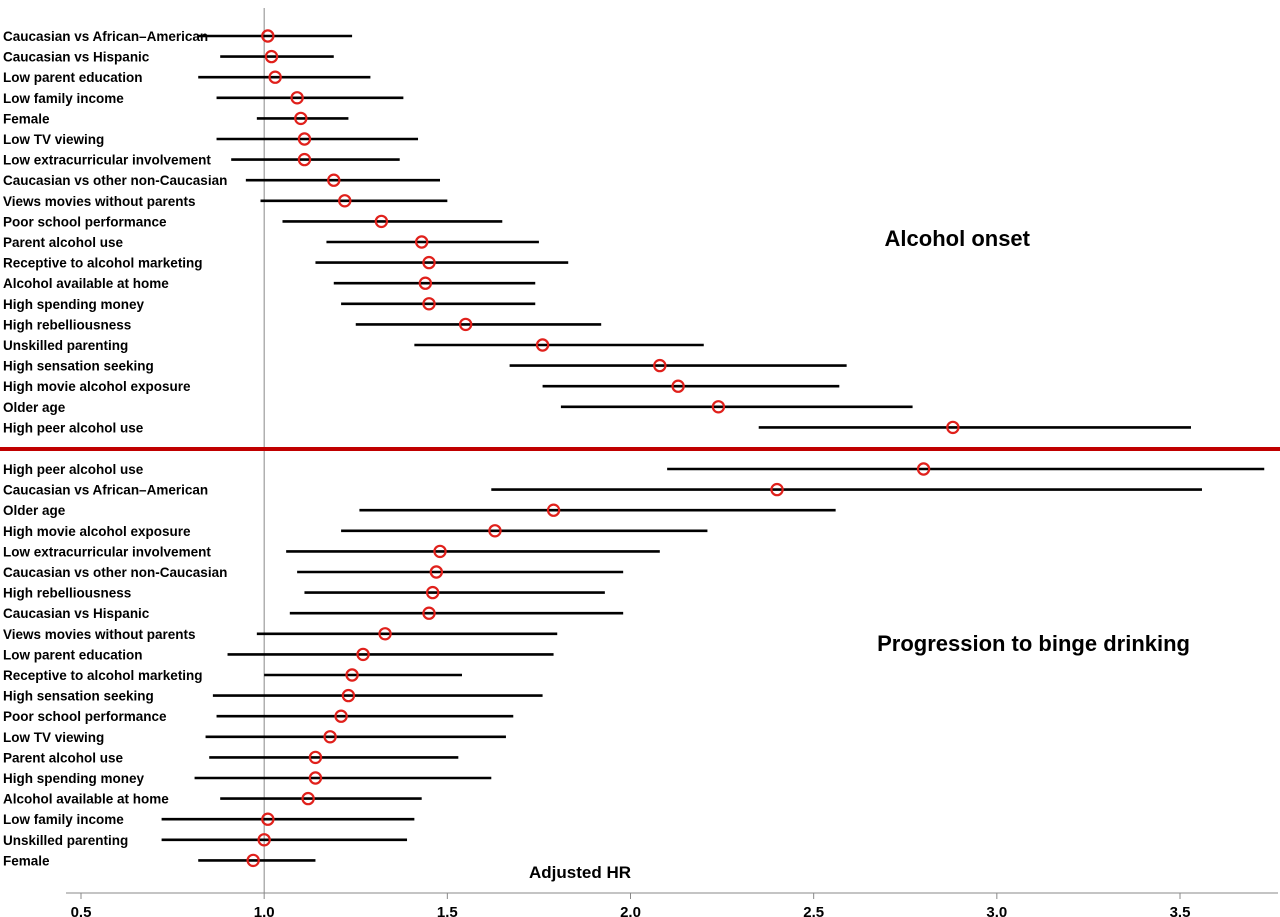  What do you see at coordinates (269, 283) in the screenshot?
I see `forest-row: Alcohol available at home` at bounding box center [269, 283].